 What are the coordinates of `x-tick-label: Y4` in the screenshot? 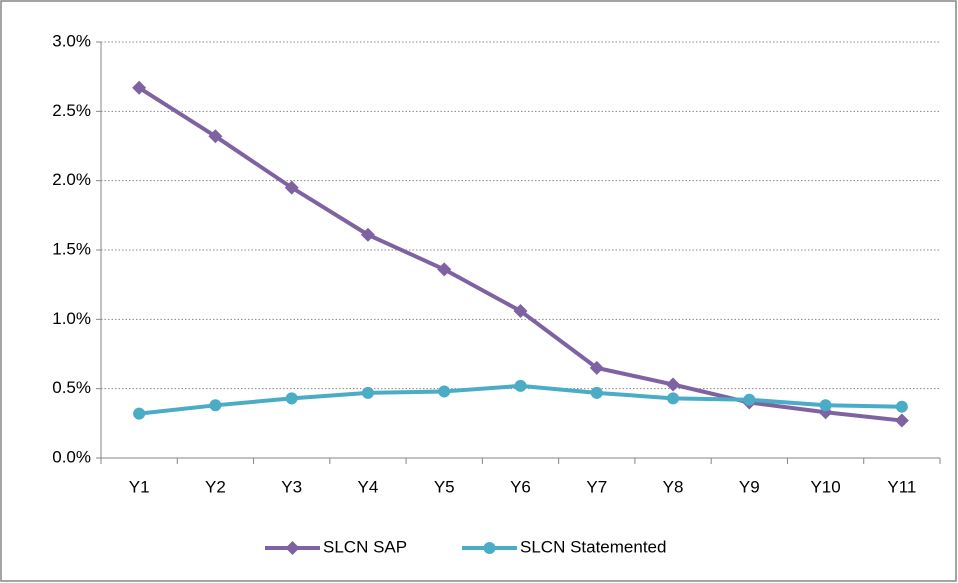 It's located at (368, 486).